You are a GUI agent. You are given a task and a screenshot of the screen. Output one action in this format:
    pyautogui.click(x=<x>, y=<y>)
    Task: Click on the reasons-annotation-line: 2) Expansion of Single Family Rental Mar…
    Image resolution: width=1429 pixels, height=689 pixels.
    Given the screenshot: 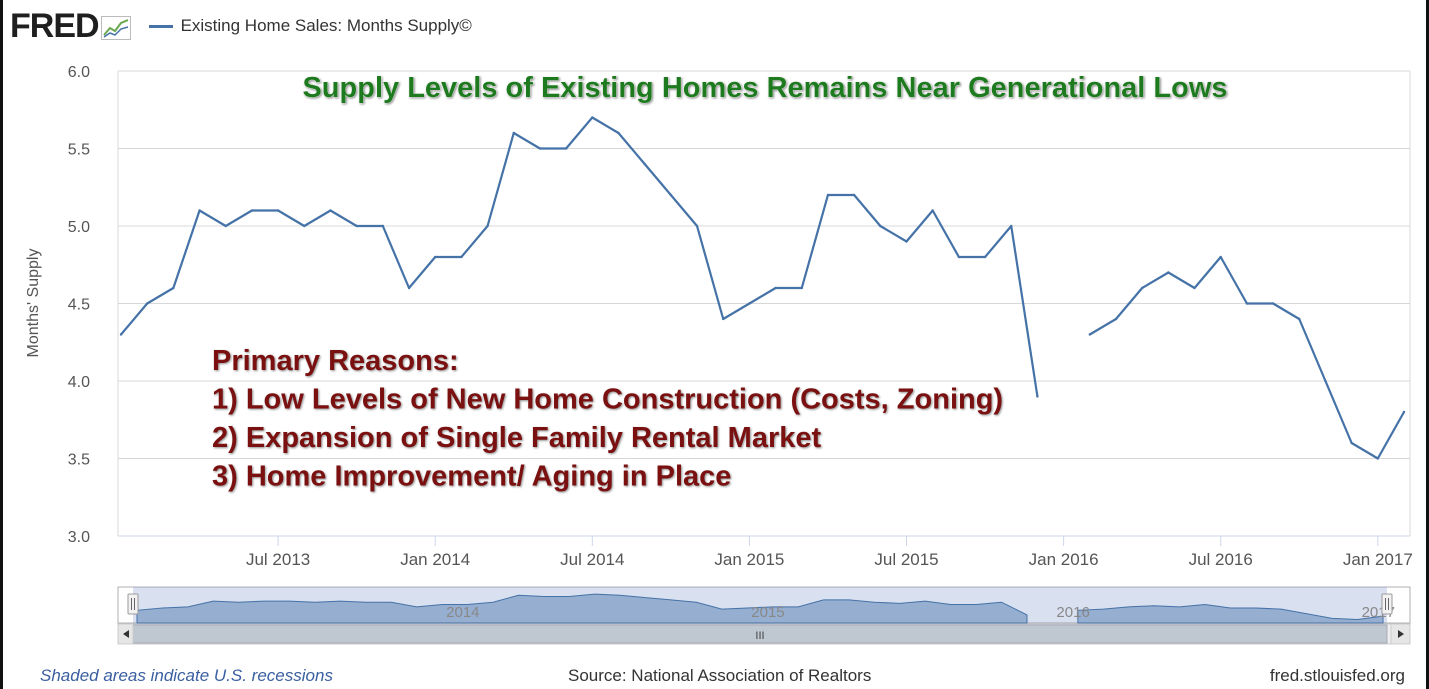 What is the action you would take?
    pyautogui.click(x=516, y=438)
    